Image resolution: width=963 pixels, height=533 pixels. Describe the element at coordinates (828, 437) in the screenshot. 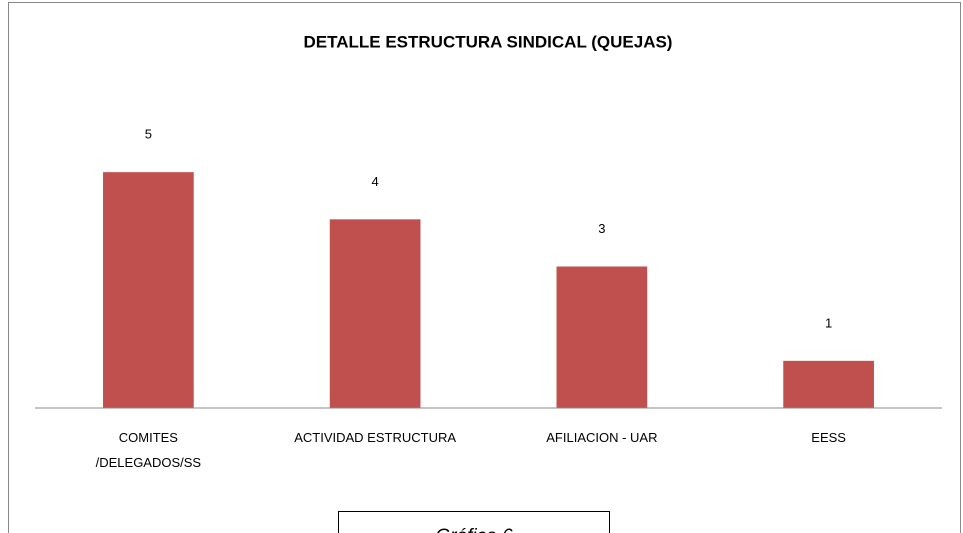

I see `x-tick-label: EESS` at that location.